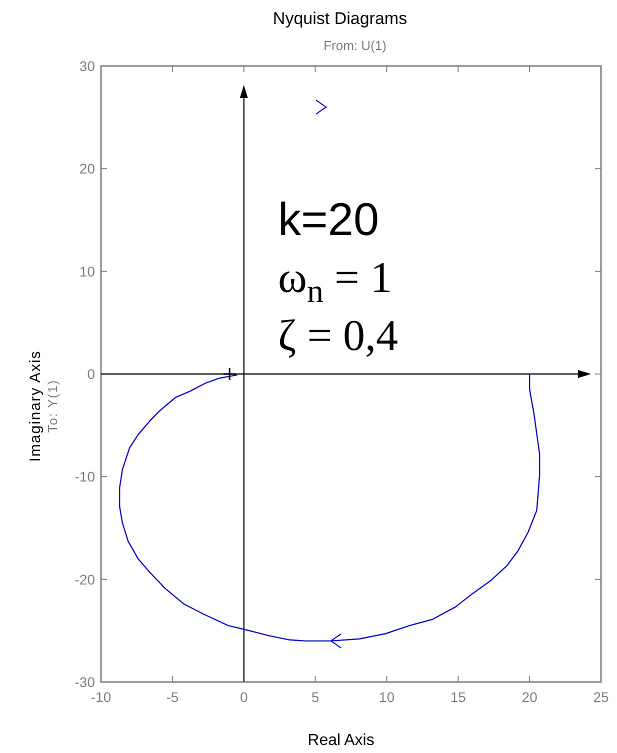  Describe the element at coordinates (329, 219) in the screenshot. I see `annotation: k=20` at that location.